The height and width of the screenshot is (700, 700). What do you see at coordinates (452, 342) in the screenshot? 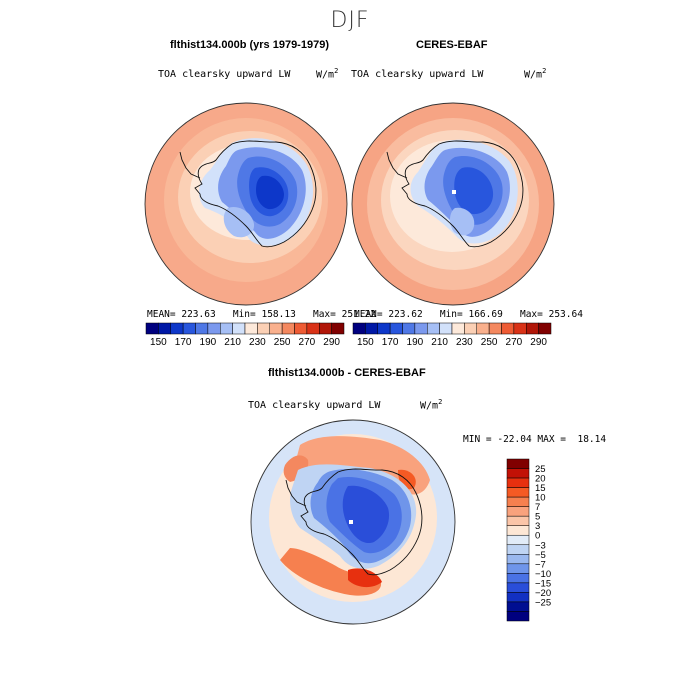
I see `obs-colorbar-ticks: 150 170 190 210 230 250 270 290` at bounding box center [452, 342].